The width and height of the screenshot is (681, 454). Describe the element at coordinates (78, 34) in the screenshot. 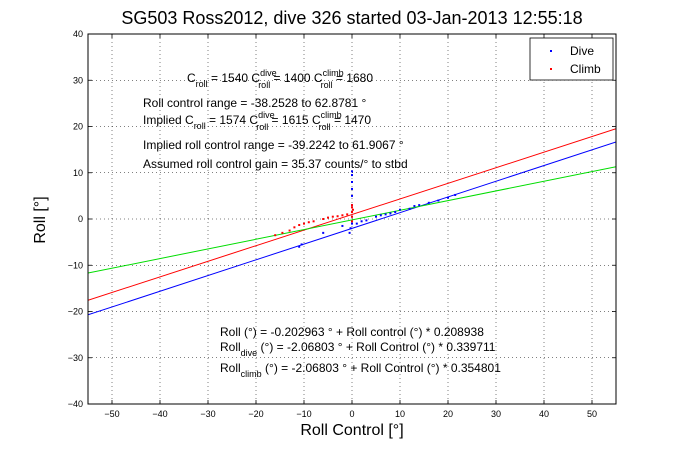

I see `y-tick-label: 40` at that location.